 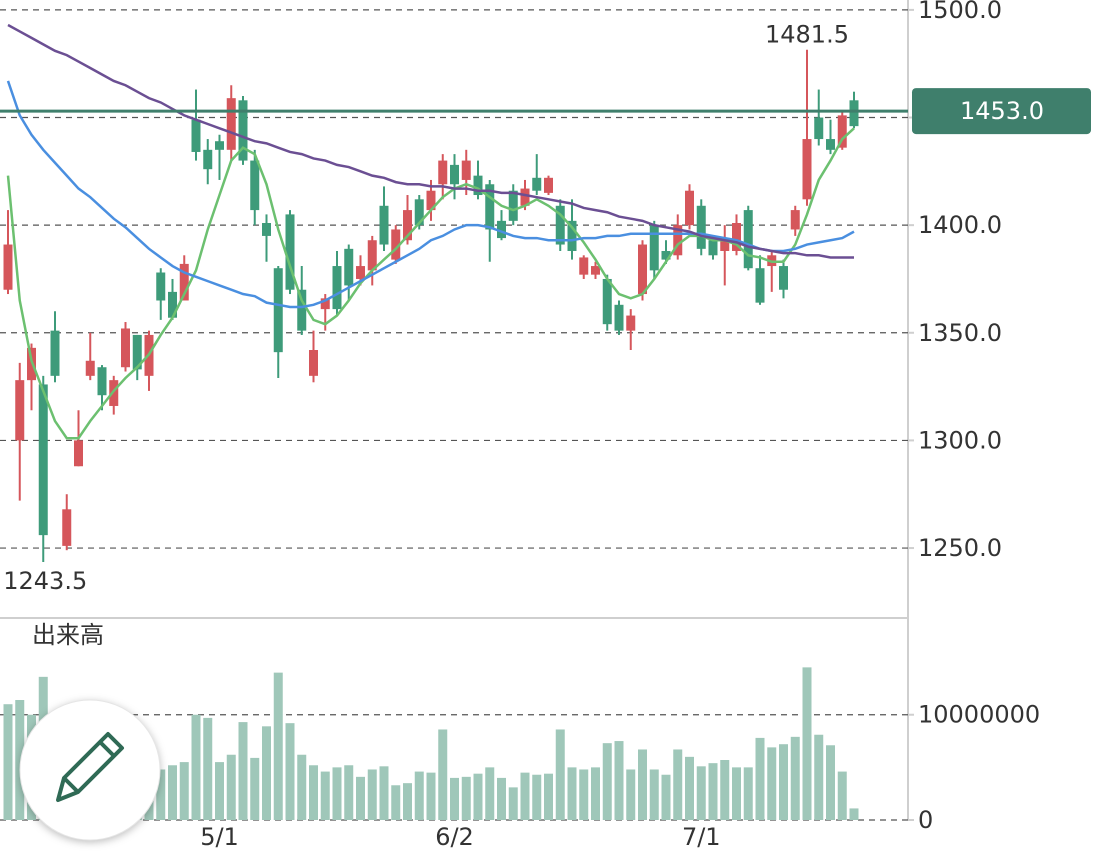 What do you see at coordinates (960, 548) in the screenshot?
I see `y-tick-label: 1250.0` at bounding box center [960, 548].